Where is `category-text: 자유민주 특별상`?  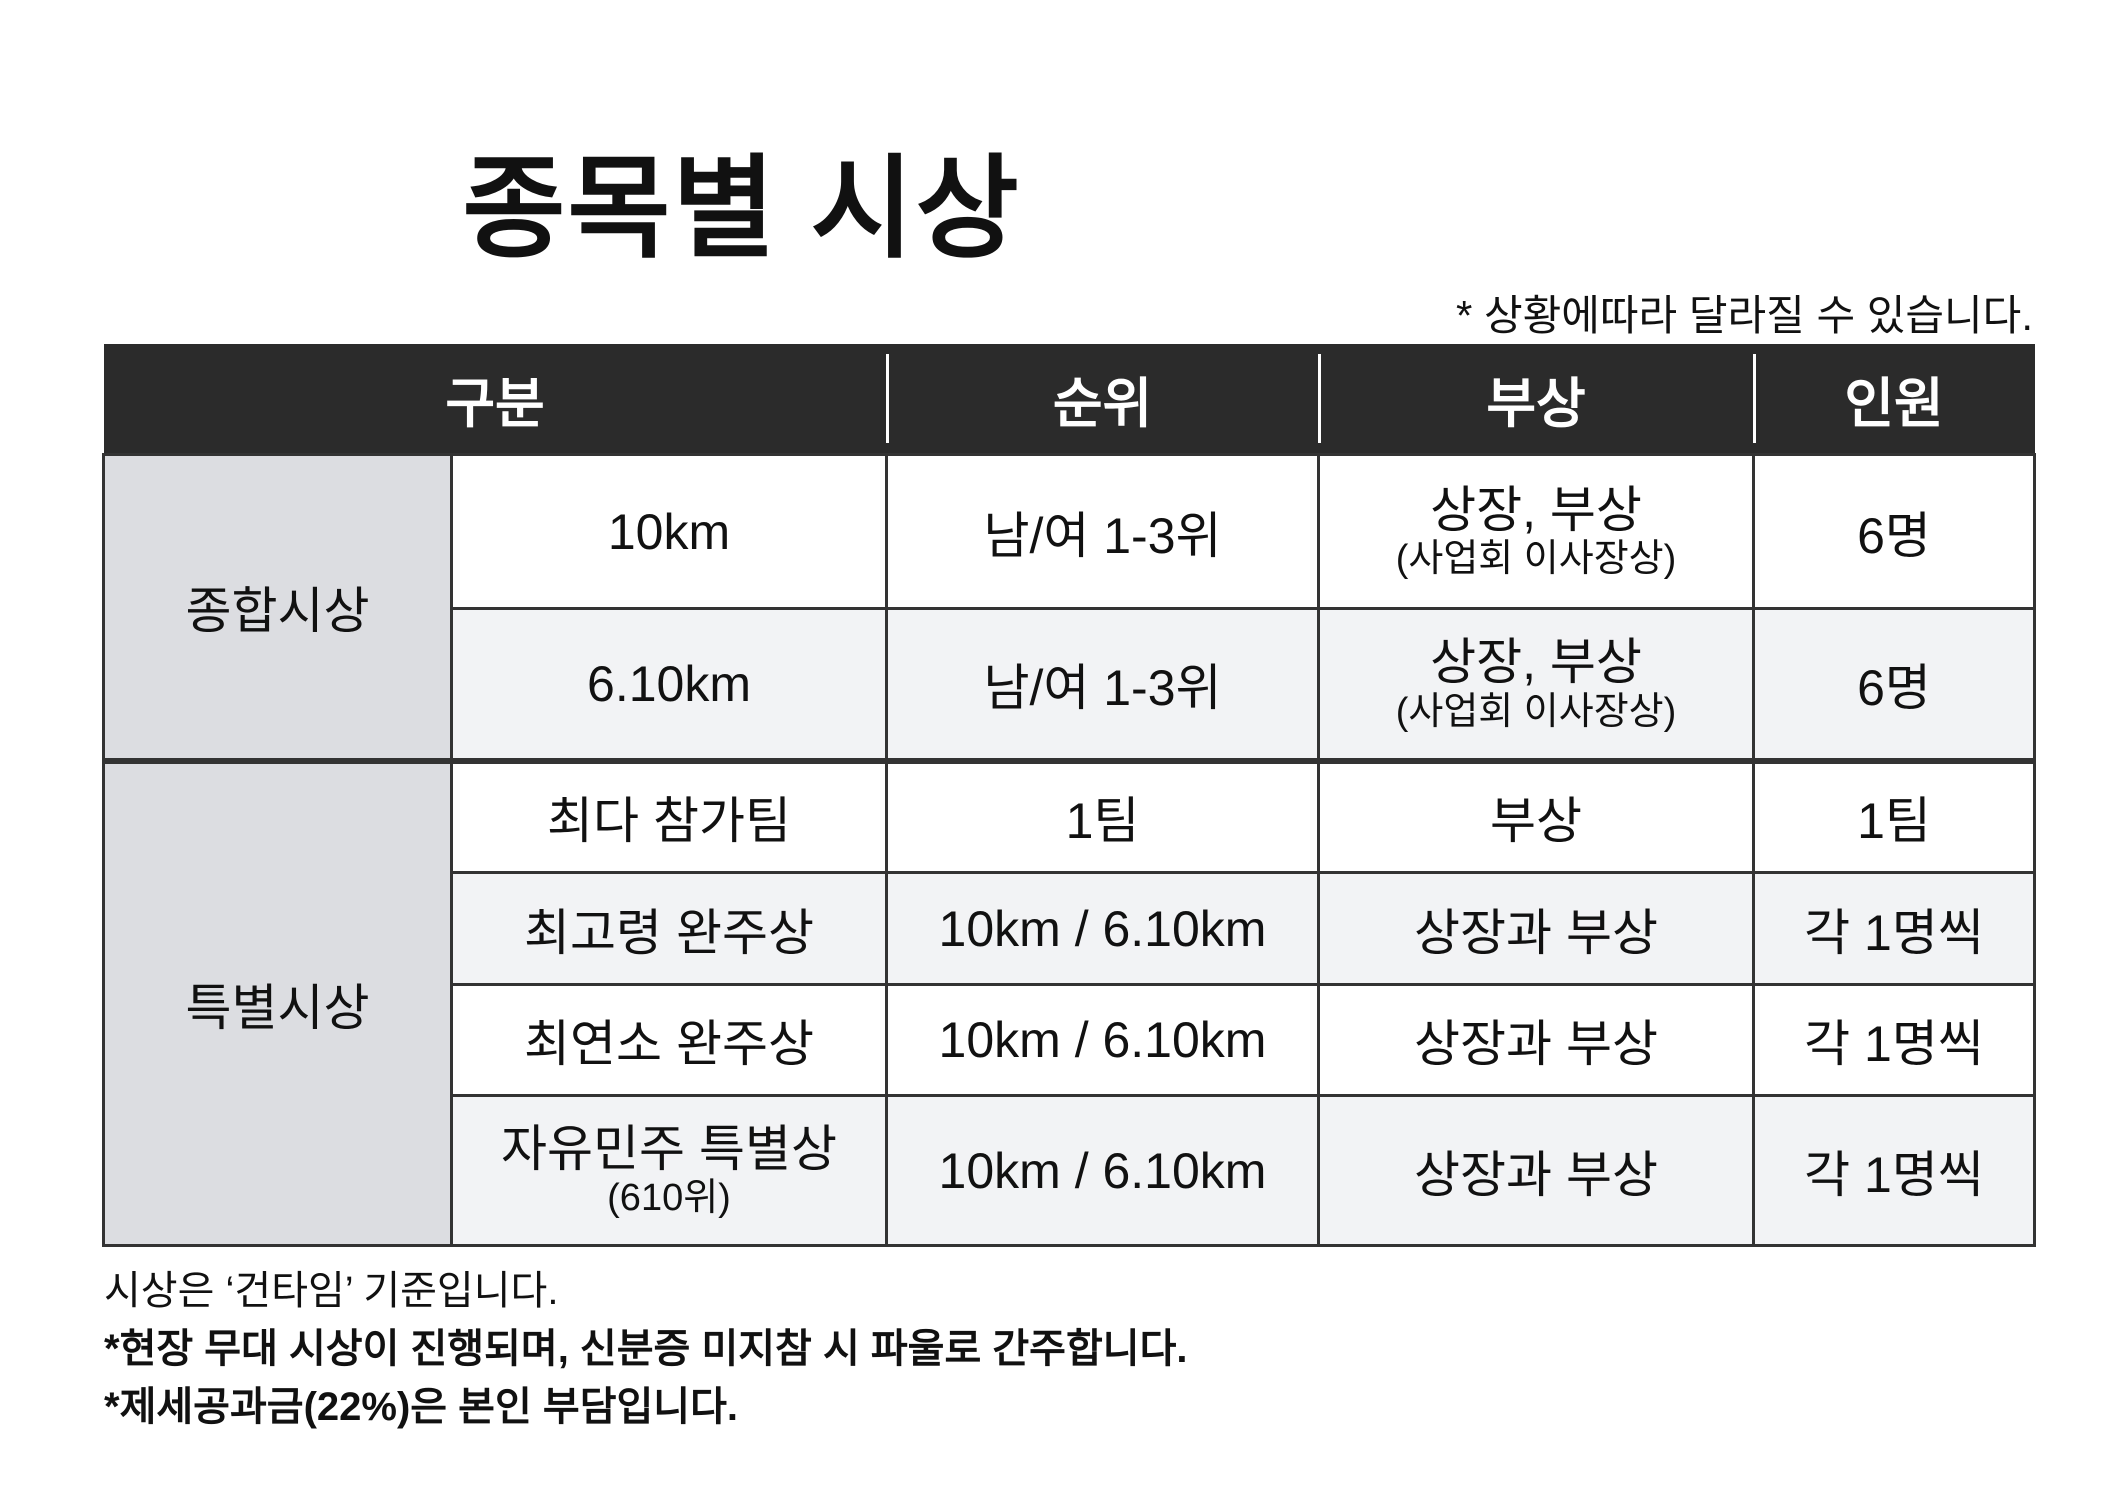
category-text: 자유민주 특별상 is located at coordinates (669, 1148).